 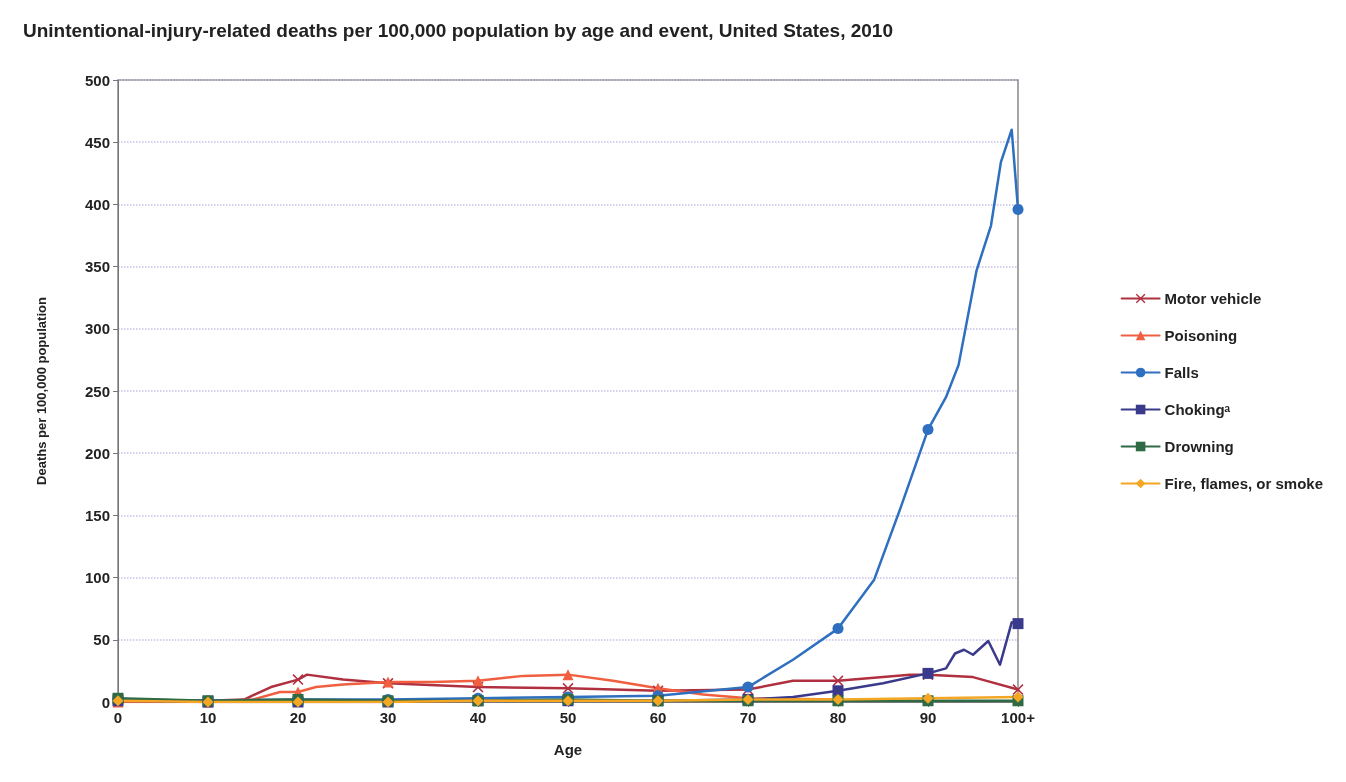 I want to click on x-tick-label: 80, so click(x=838, y=717).